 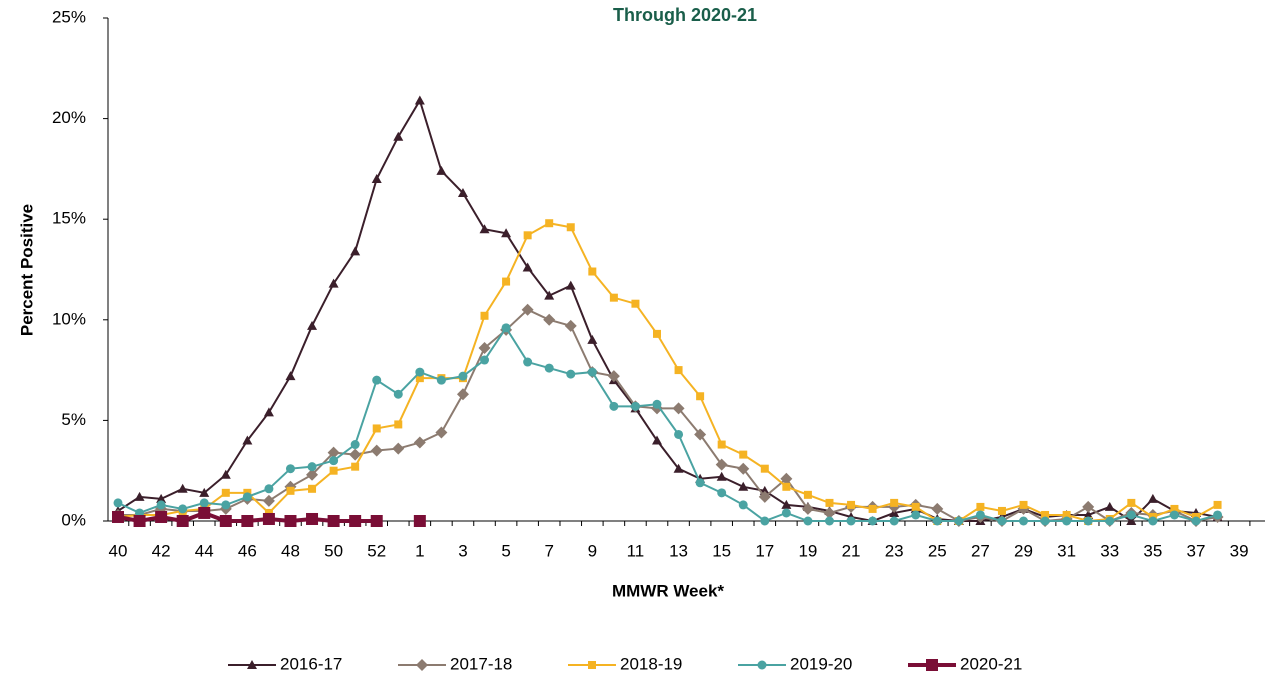 I want to click on x-tick-label: 3, so click(x=462, y=550).